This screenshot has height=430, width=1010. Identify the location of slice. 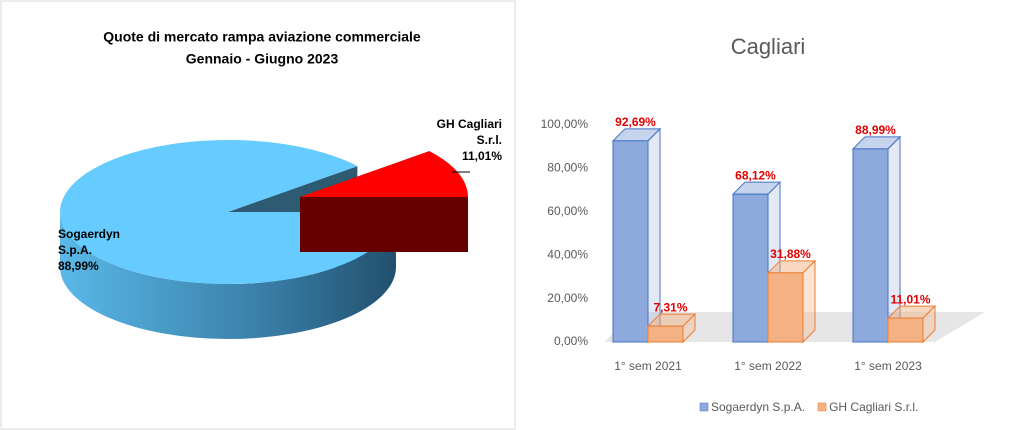
(384, 174).